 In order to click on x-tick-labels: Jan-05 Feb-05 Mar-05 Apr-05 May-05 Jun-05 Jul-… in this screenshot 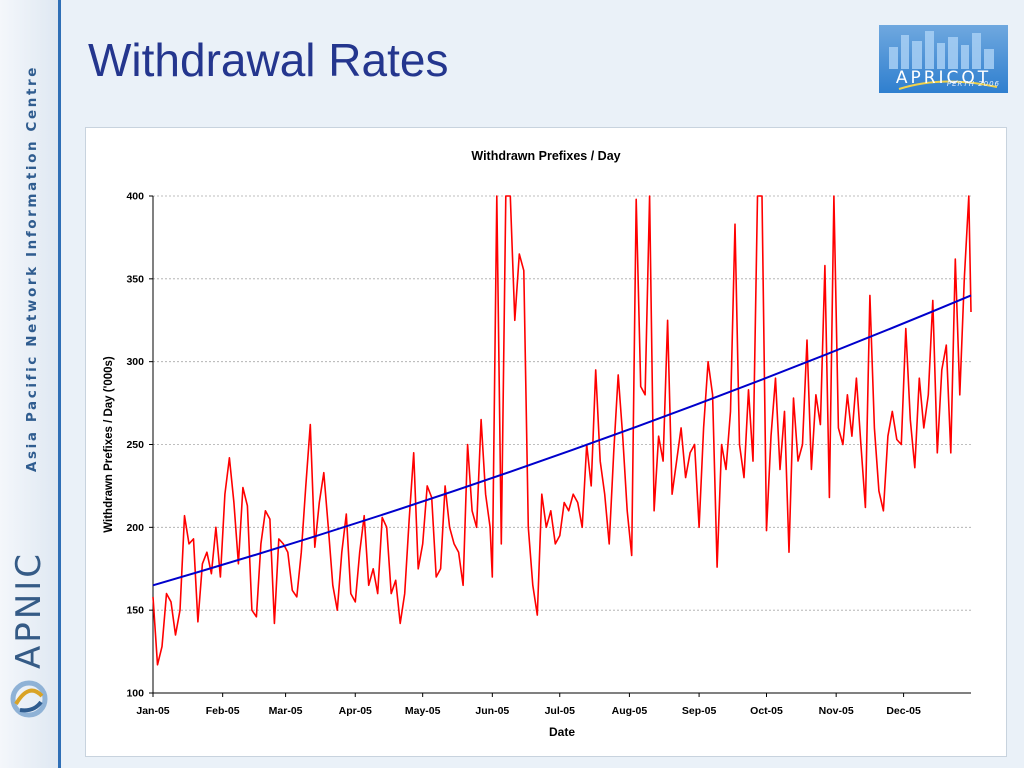, I will do `click(528, 705)`.